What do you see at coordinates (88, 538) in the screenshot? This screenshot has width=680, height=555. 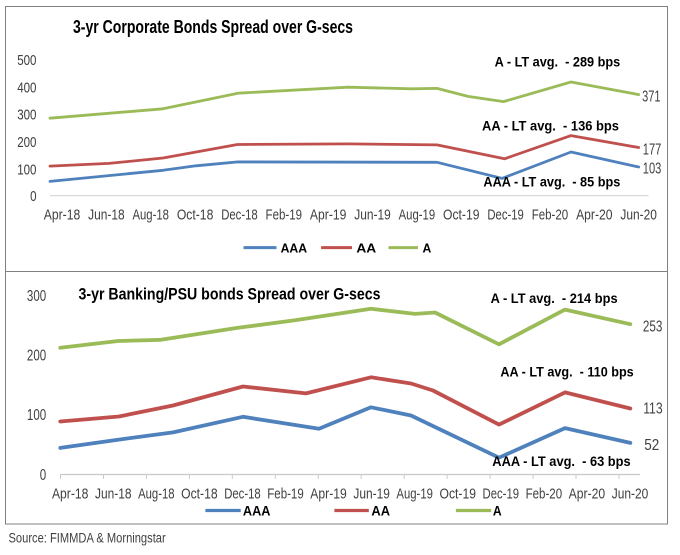 I see `svg-text: Source: FIMMDA & Morningstar` at bounding box center [88, 538].